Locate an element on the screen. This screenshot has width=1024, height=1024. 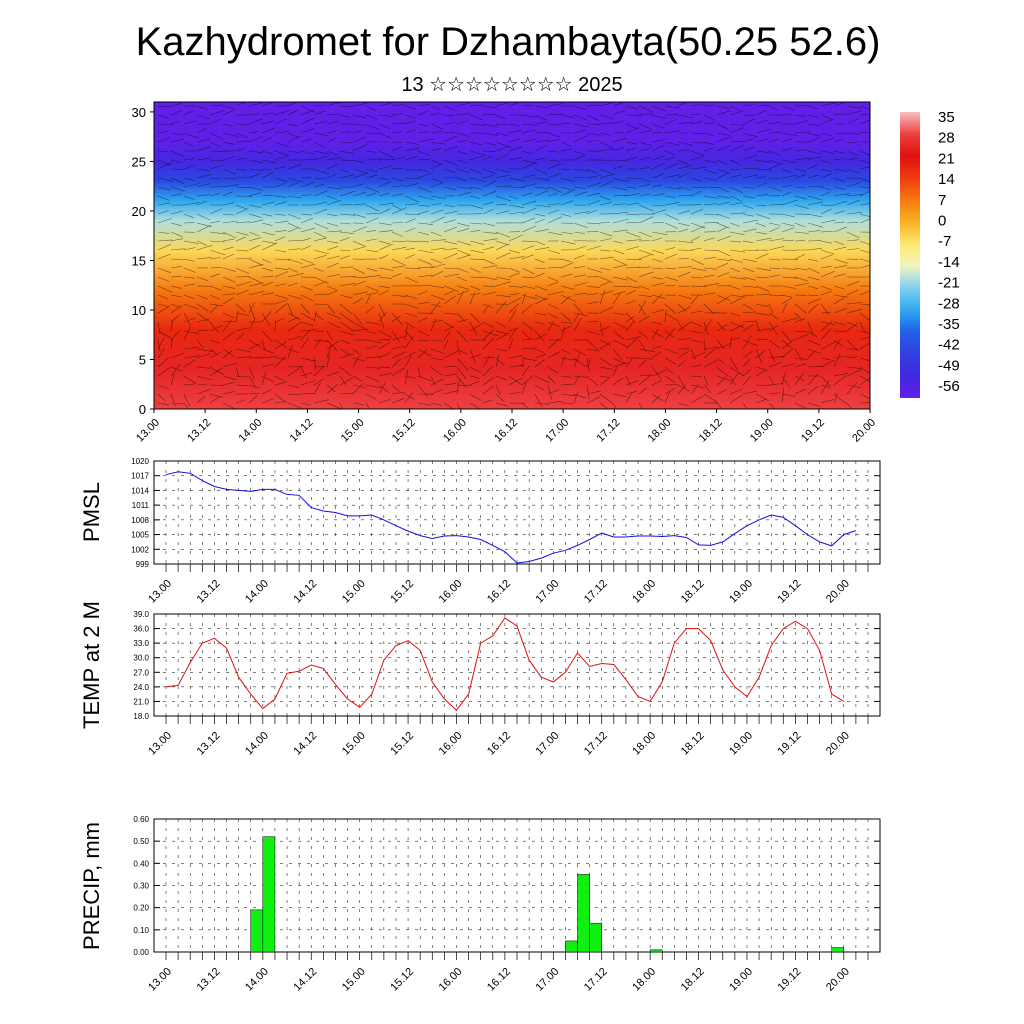
pmsl-x-tick-label: 15.12 is located at coordinates (402, 592).